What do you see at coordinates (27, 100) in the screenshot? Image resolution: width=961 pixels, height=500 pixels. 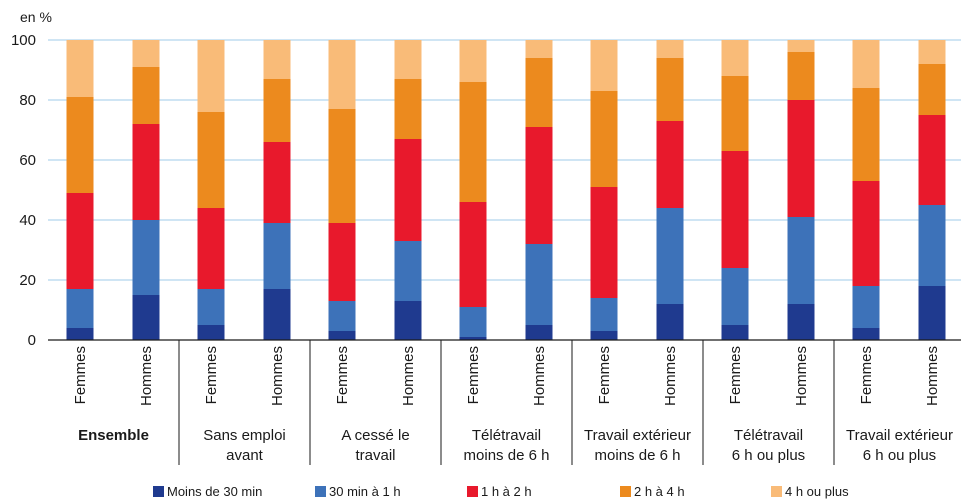 I see `y-tick-label: 80` at bounding box center [27, 100].